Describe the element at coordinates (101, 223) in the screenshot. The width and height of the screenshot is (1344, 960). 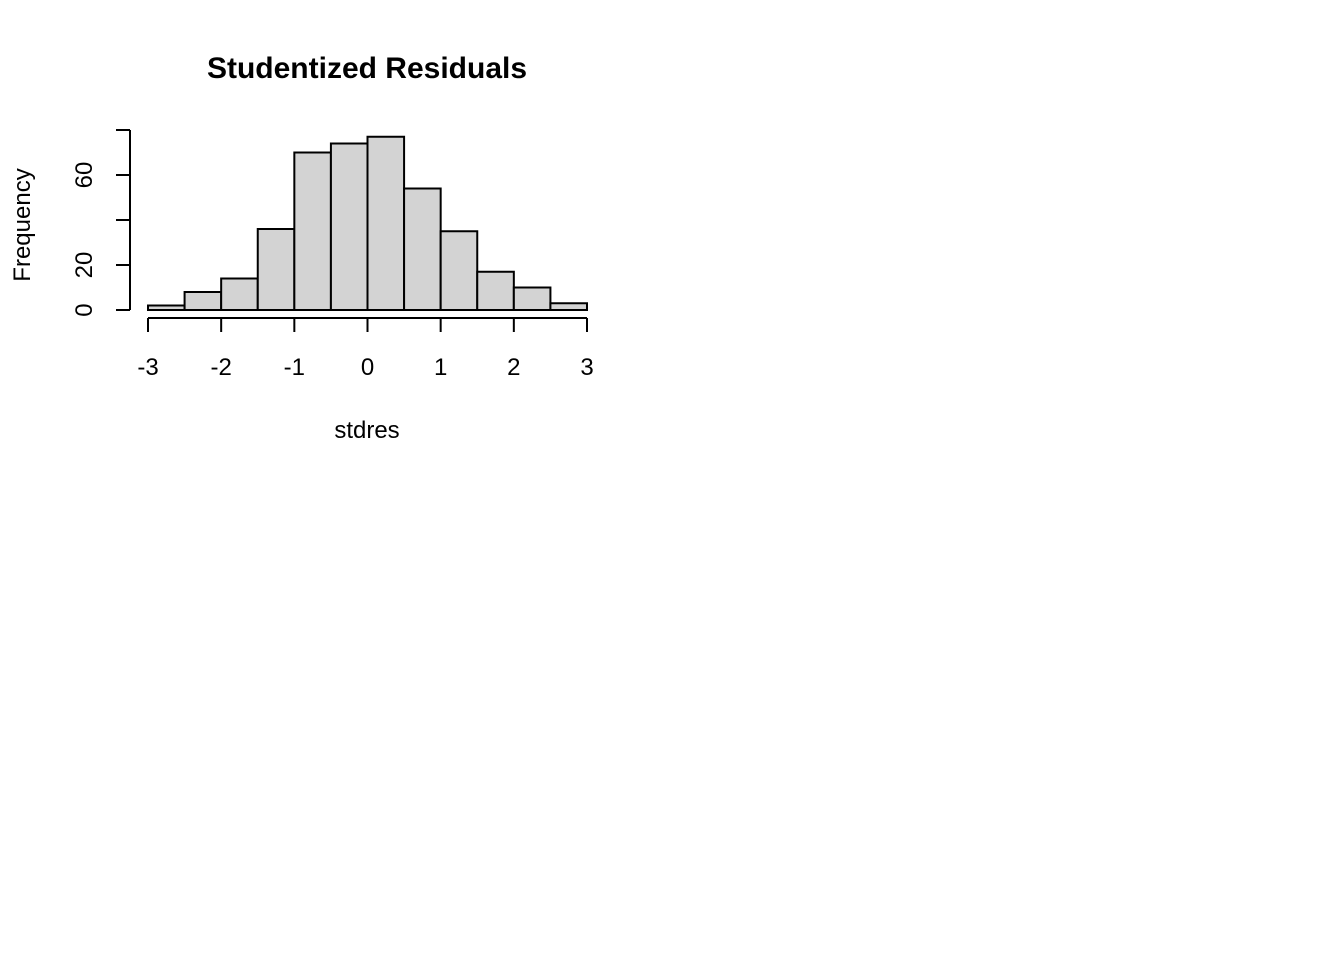
I see `y-axis: 0 20 60` at that location.